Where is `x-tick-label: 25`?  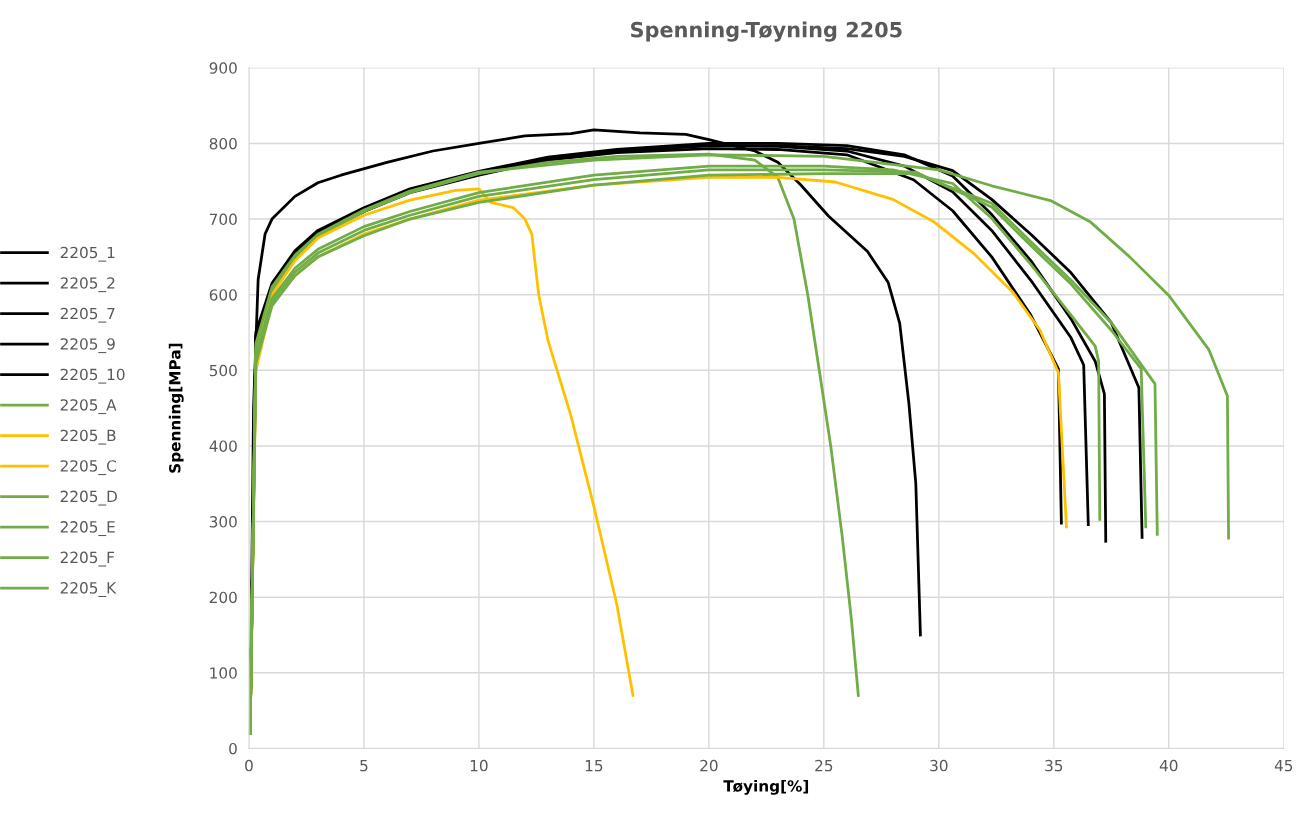 x-tick-label: 25 is located at coordinates (824, 765).